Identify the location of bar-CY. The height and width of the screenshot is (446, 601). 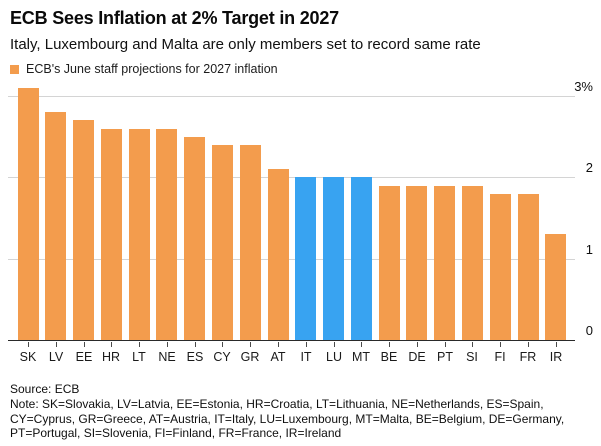
(222, 242).